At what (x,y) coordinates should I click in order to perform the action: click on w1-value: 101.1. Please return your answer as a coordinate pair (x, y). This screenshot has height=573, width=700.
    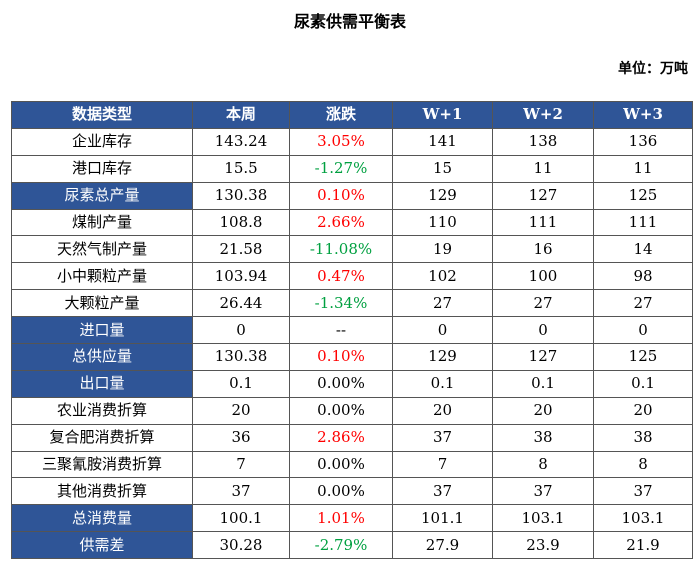
    Looking at the image, I should click on (442, 518).